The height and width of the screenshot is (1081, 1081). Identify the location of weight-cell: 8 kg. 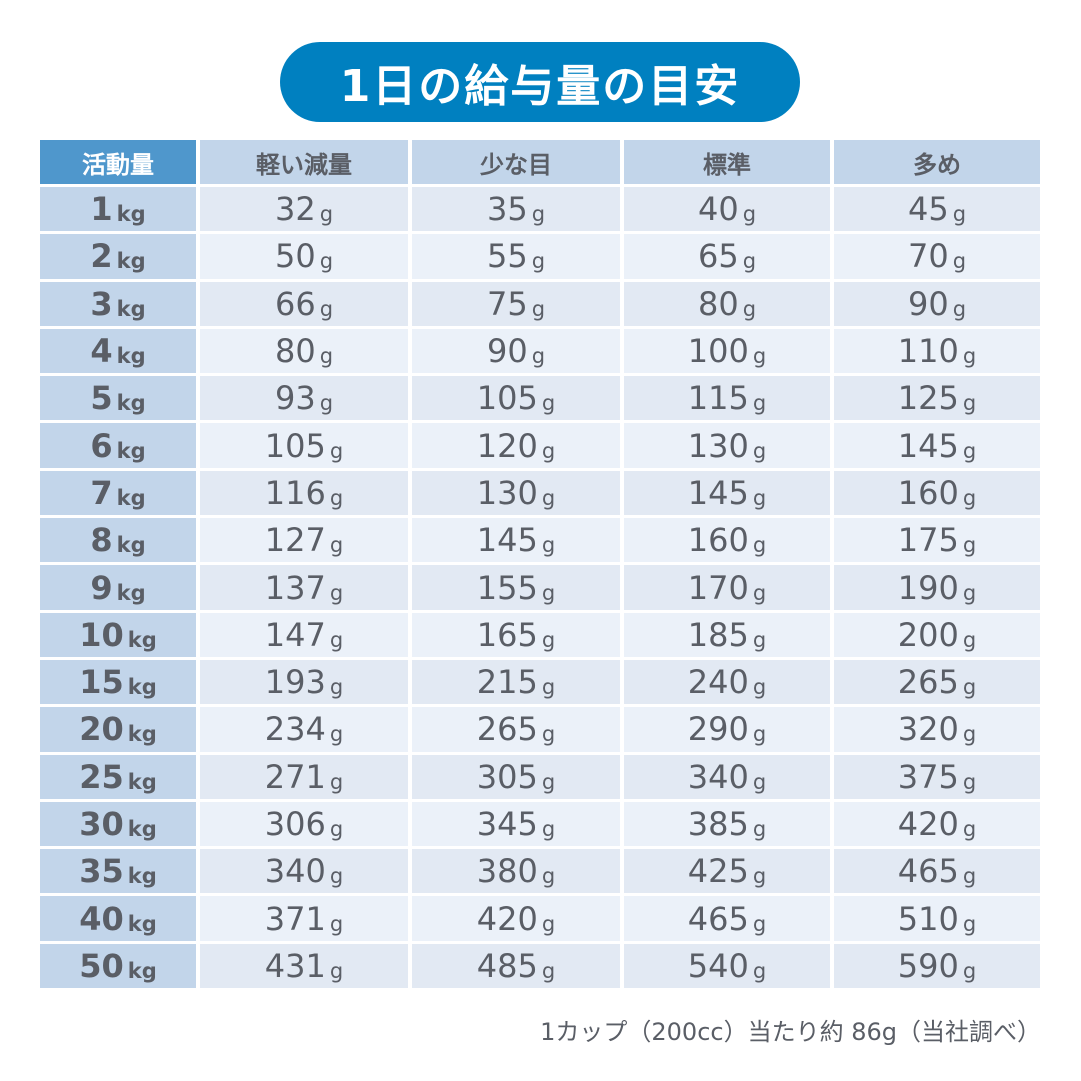
(118, 540).